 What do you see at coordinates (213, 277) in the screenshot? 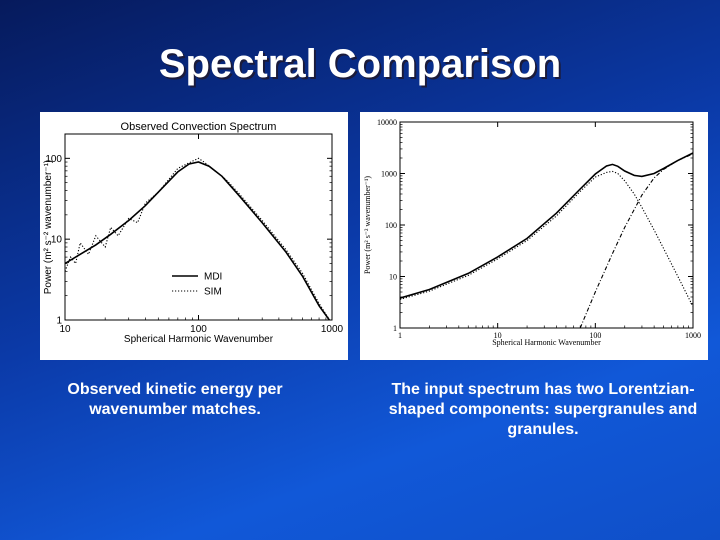
I see `legend-label: MDI` at bounding box center [213, 277].